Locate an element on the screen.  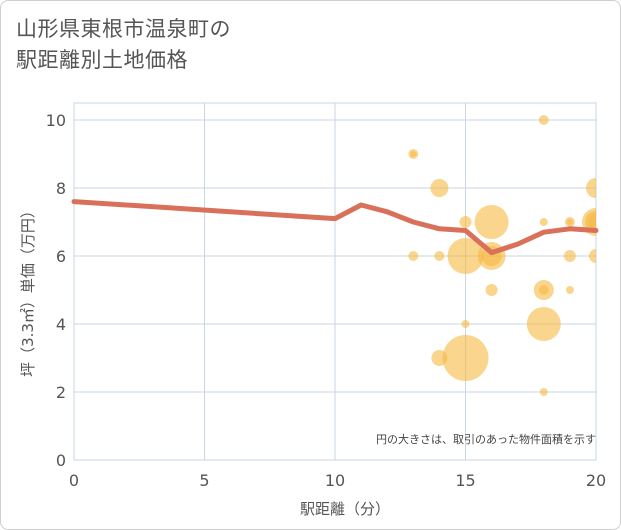
size-note: 円の大きさは、取引のあった物件面積を示す is located at coordinates (486, 439).